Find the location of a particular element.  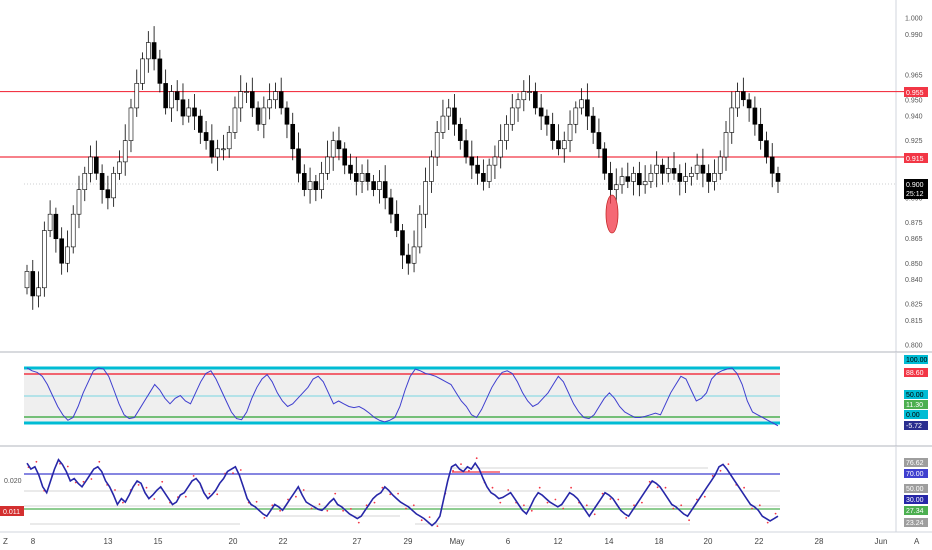

price-ytick-1: 0.990 is located at coordinates (914, 35).